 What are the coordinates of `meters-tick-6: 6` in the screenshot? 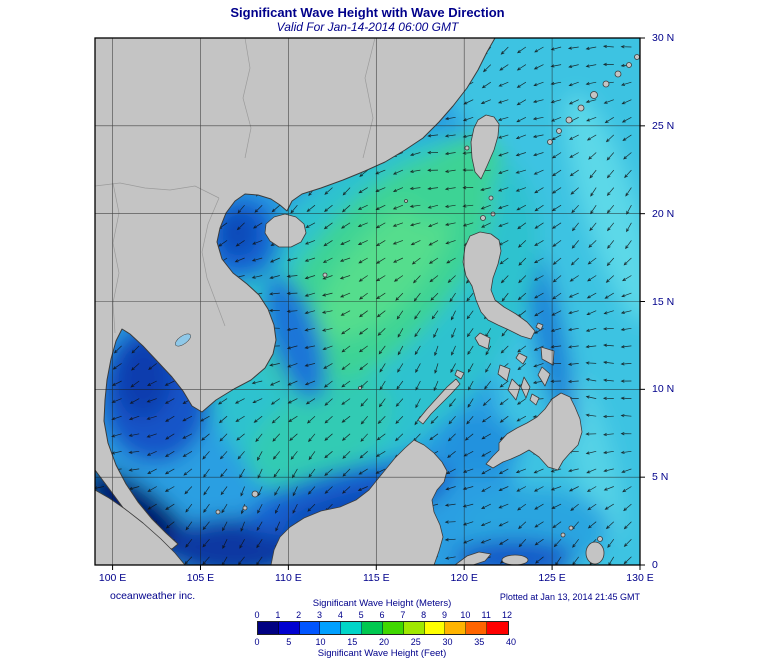 It's located at (382, 615).